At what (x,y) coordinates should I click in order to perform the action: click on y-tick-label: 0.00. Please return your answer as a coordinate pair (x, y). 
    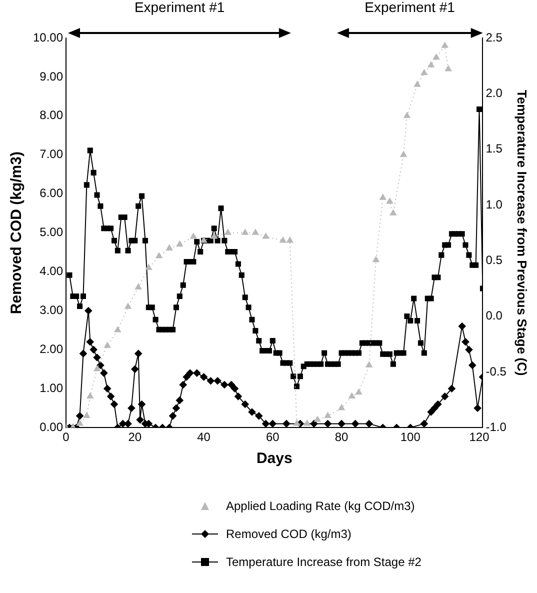
    Looking at the image, I should click on (52, 427).